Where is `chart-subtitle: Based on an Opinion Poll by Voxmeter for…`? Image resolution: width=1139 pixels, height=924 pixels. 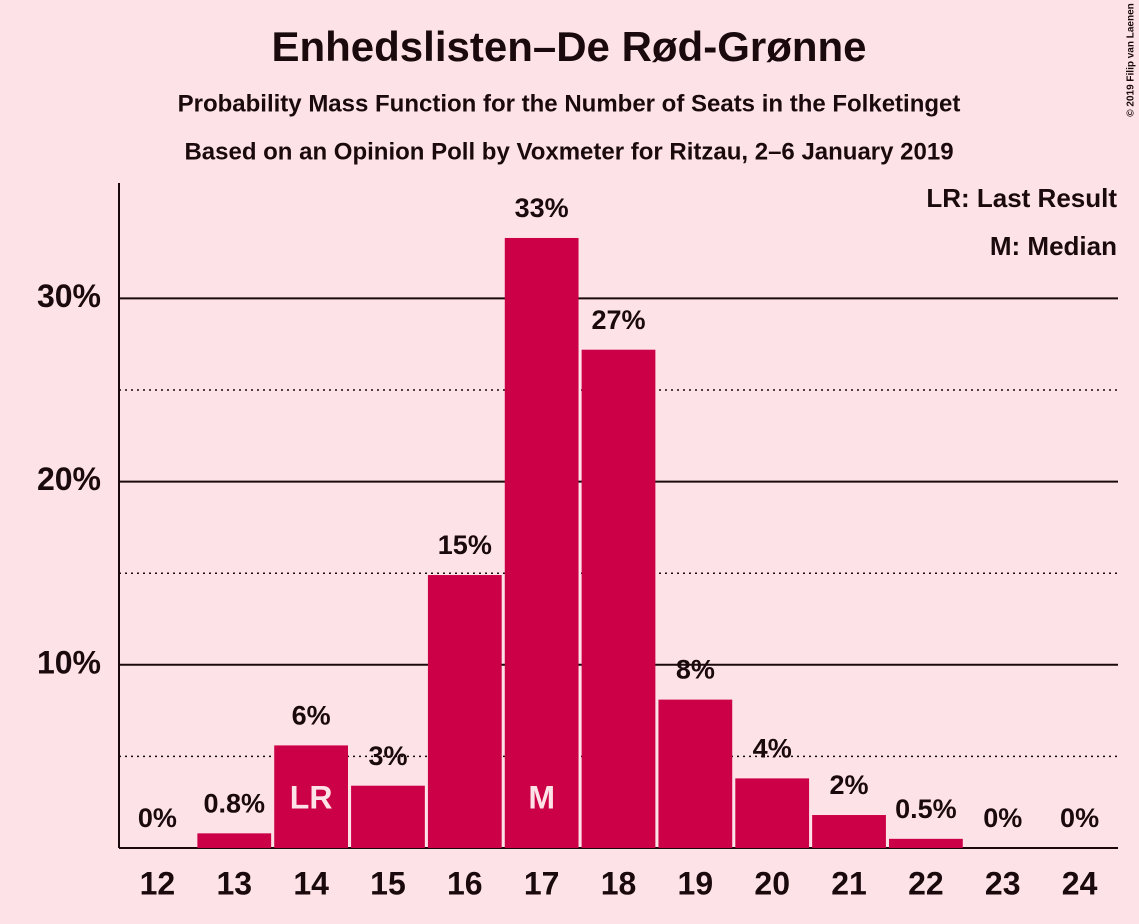 chart-subtitle: Based on an Opinion Poll by Voxmeter for… is located at coordinates (568, 151).